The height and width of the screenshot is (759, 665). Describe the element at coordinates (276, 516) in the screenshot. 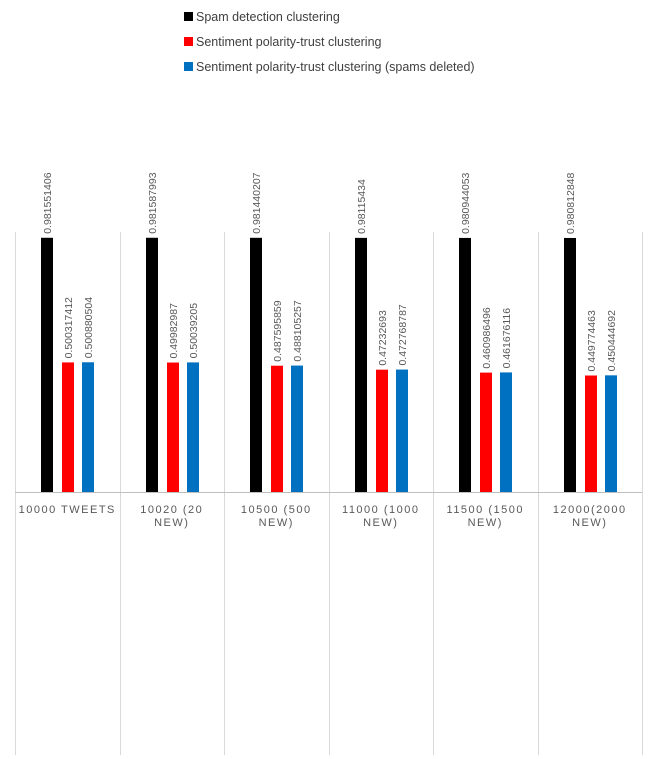

I see `category-label-3: 10500 (500 NEW)` at that location.